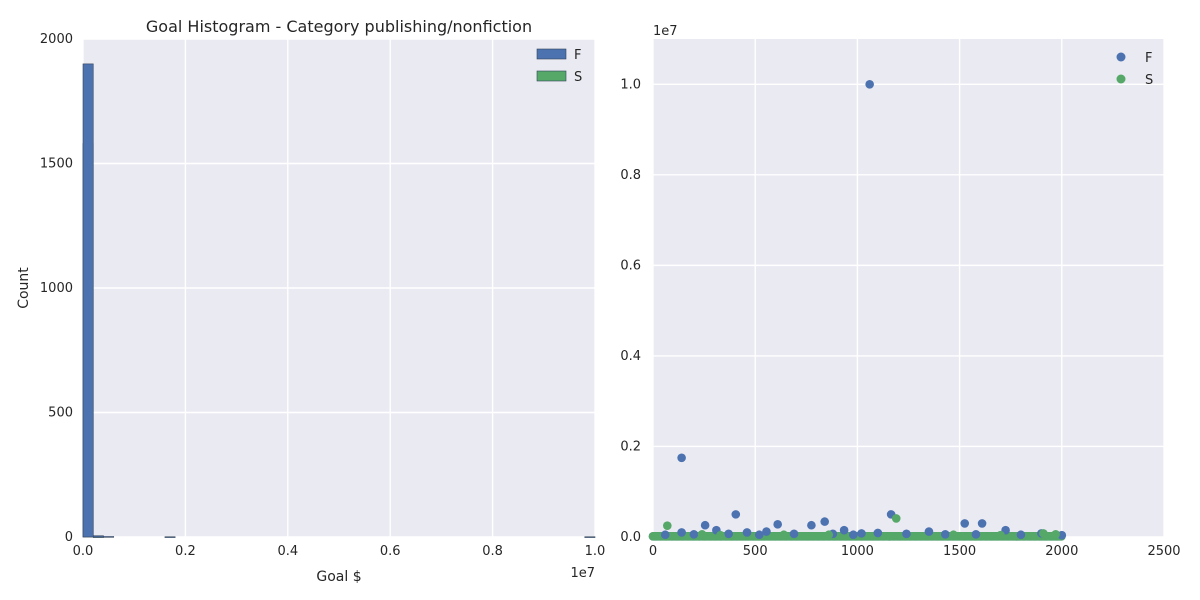  What do you see at coordinates (1163, 551) in the screenshot?
I see `scatter-x-tick-label: 2500` at bounding box center [1163, 551].